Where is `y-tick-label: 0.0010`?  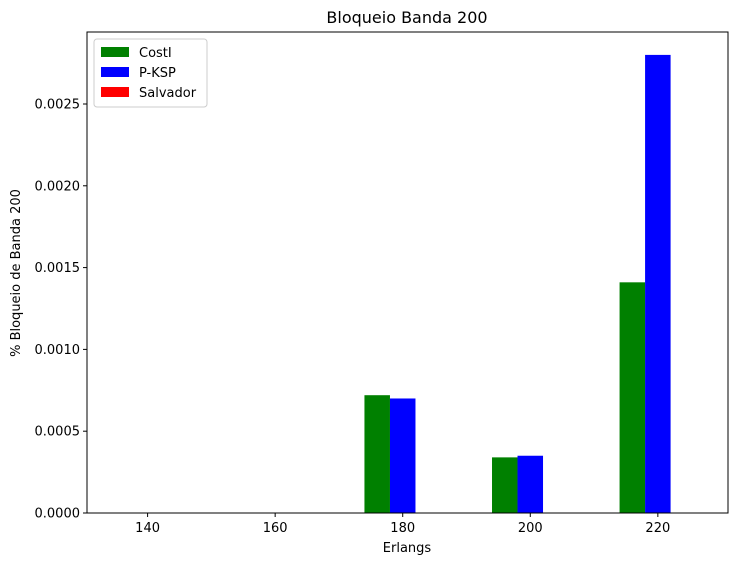 y-tick-label: 0.0010 is located at coordinates (58, 350).